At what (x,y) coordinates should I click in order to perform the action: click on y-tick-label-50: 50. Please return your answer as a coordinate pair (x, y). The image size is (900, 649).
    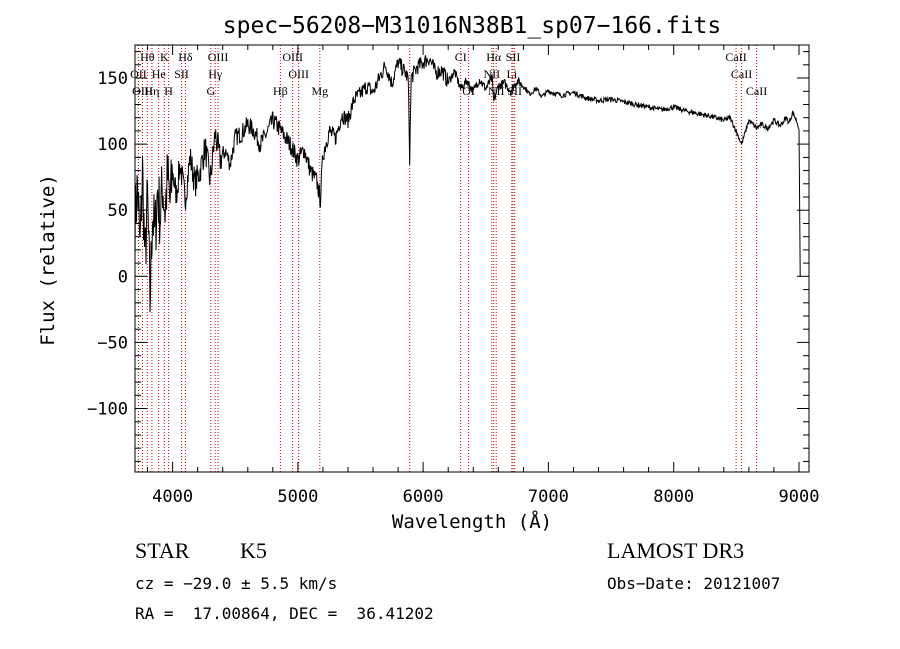
    Looking at the image, I should click on (118, 211).